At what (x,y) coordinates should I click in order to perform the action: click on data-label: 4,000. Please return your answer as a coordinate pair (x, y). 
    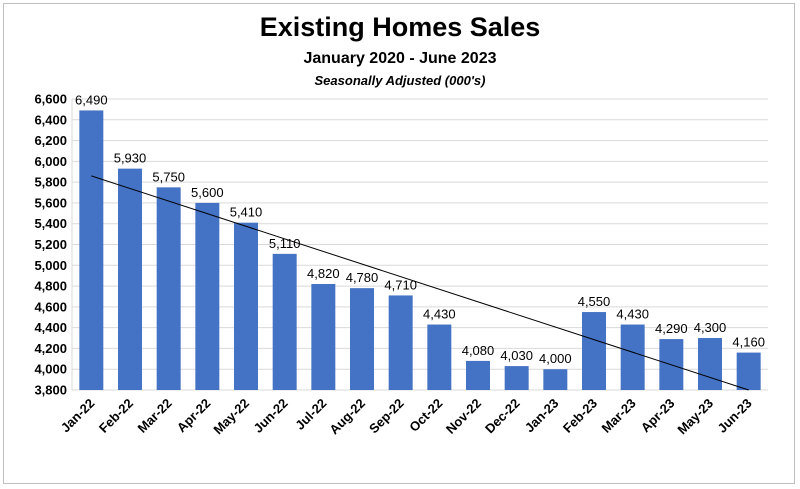
    Looking at the image, I should click on (555, 358).